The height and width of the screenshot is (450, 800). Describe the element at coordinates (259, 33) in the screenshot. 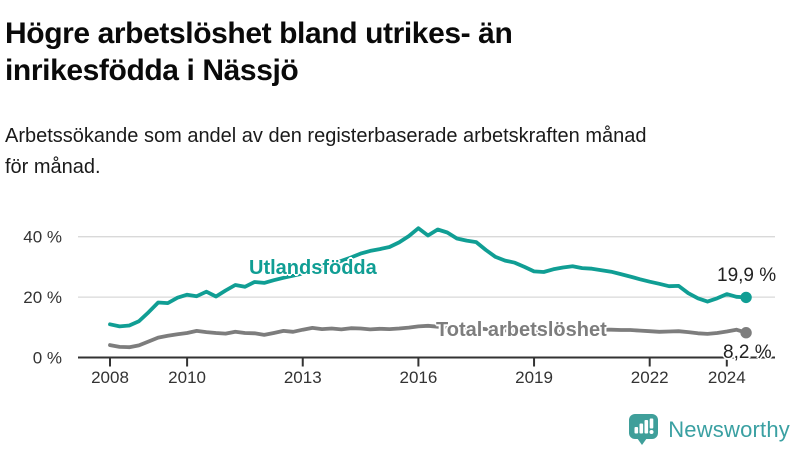

I see `title-line-1: Högre arbetslöshet bland utrikes- än` at that location.